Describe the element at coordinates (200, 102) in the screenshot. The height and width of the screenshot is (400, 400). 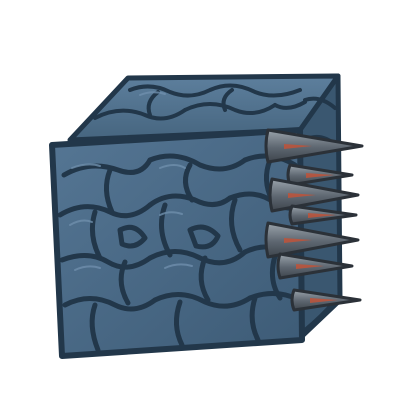
I see `stone-texture-top` at that location.